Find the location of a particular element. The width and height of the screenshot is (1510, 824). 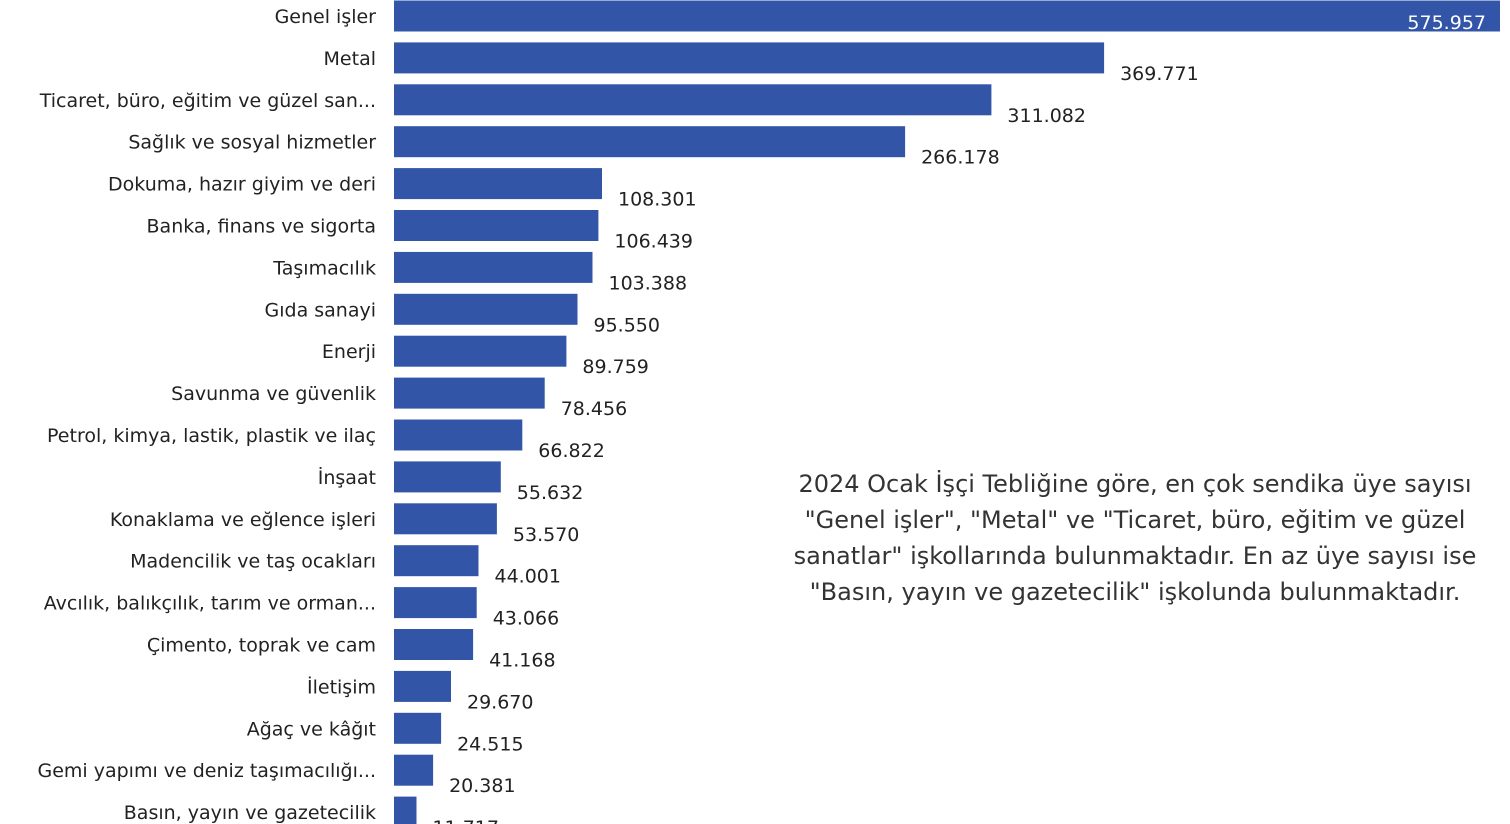

category-label: Madencilik ve taş ocakları is located at coordinates (253, 562).